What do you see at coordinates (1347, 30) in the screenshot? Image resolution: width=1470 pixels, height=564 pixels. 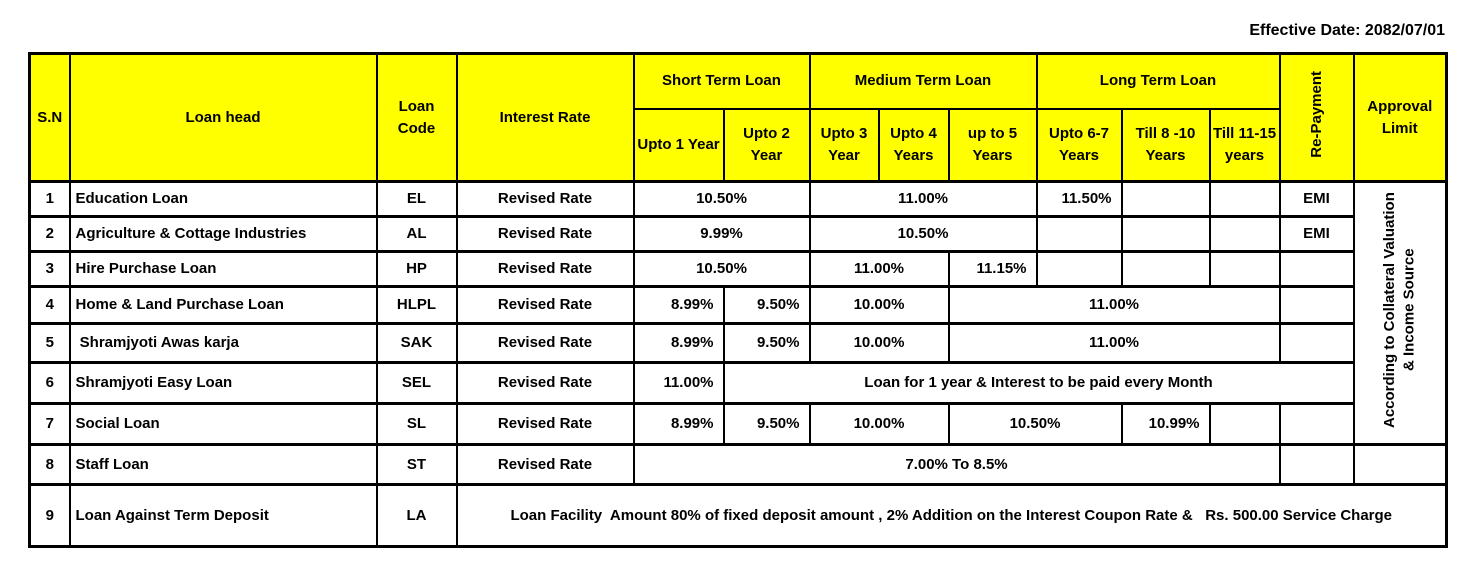 I see `effective-date: Effective Date: 2082/07/01` at bounding box center [1347, 30].